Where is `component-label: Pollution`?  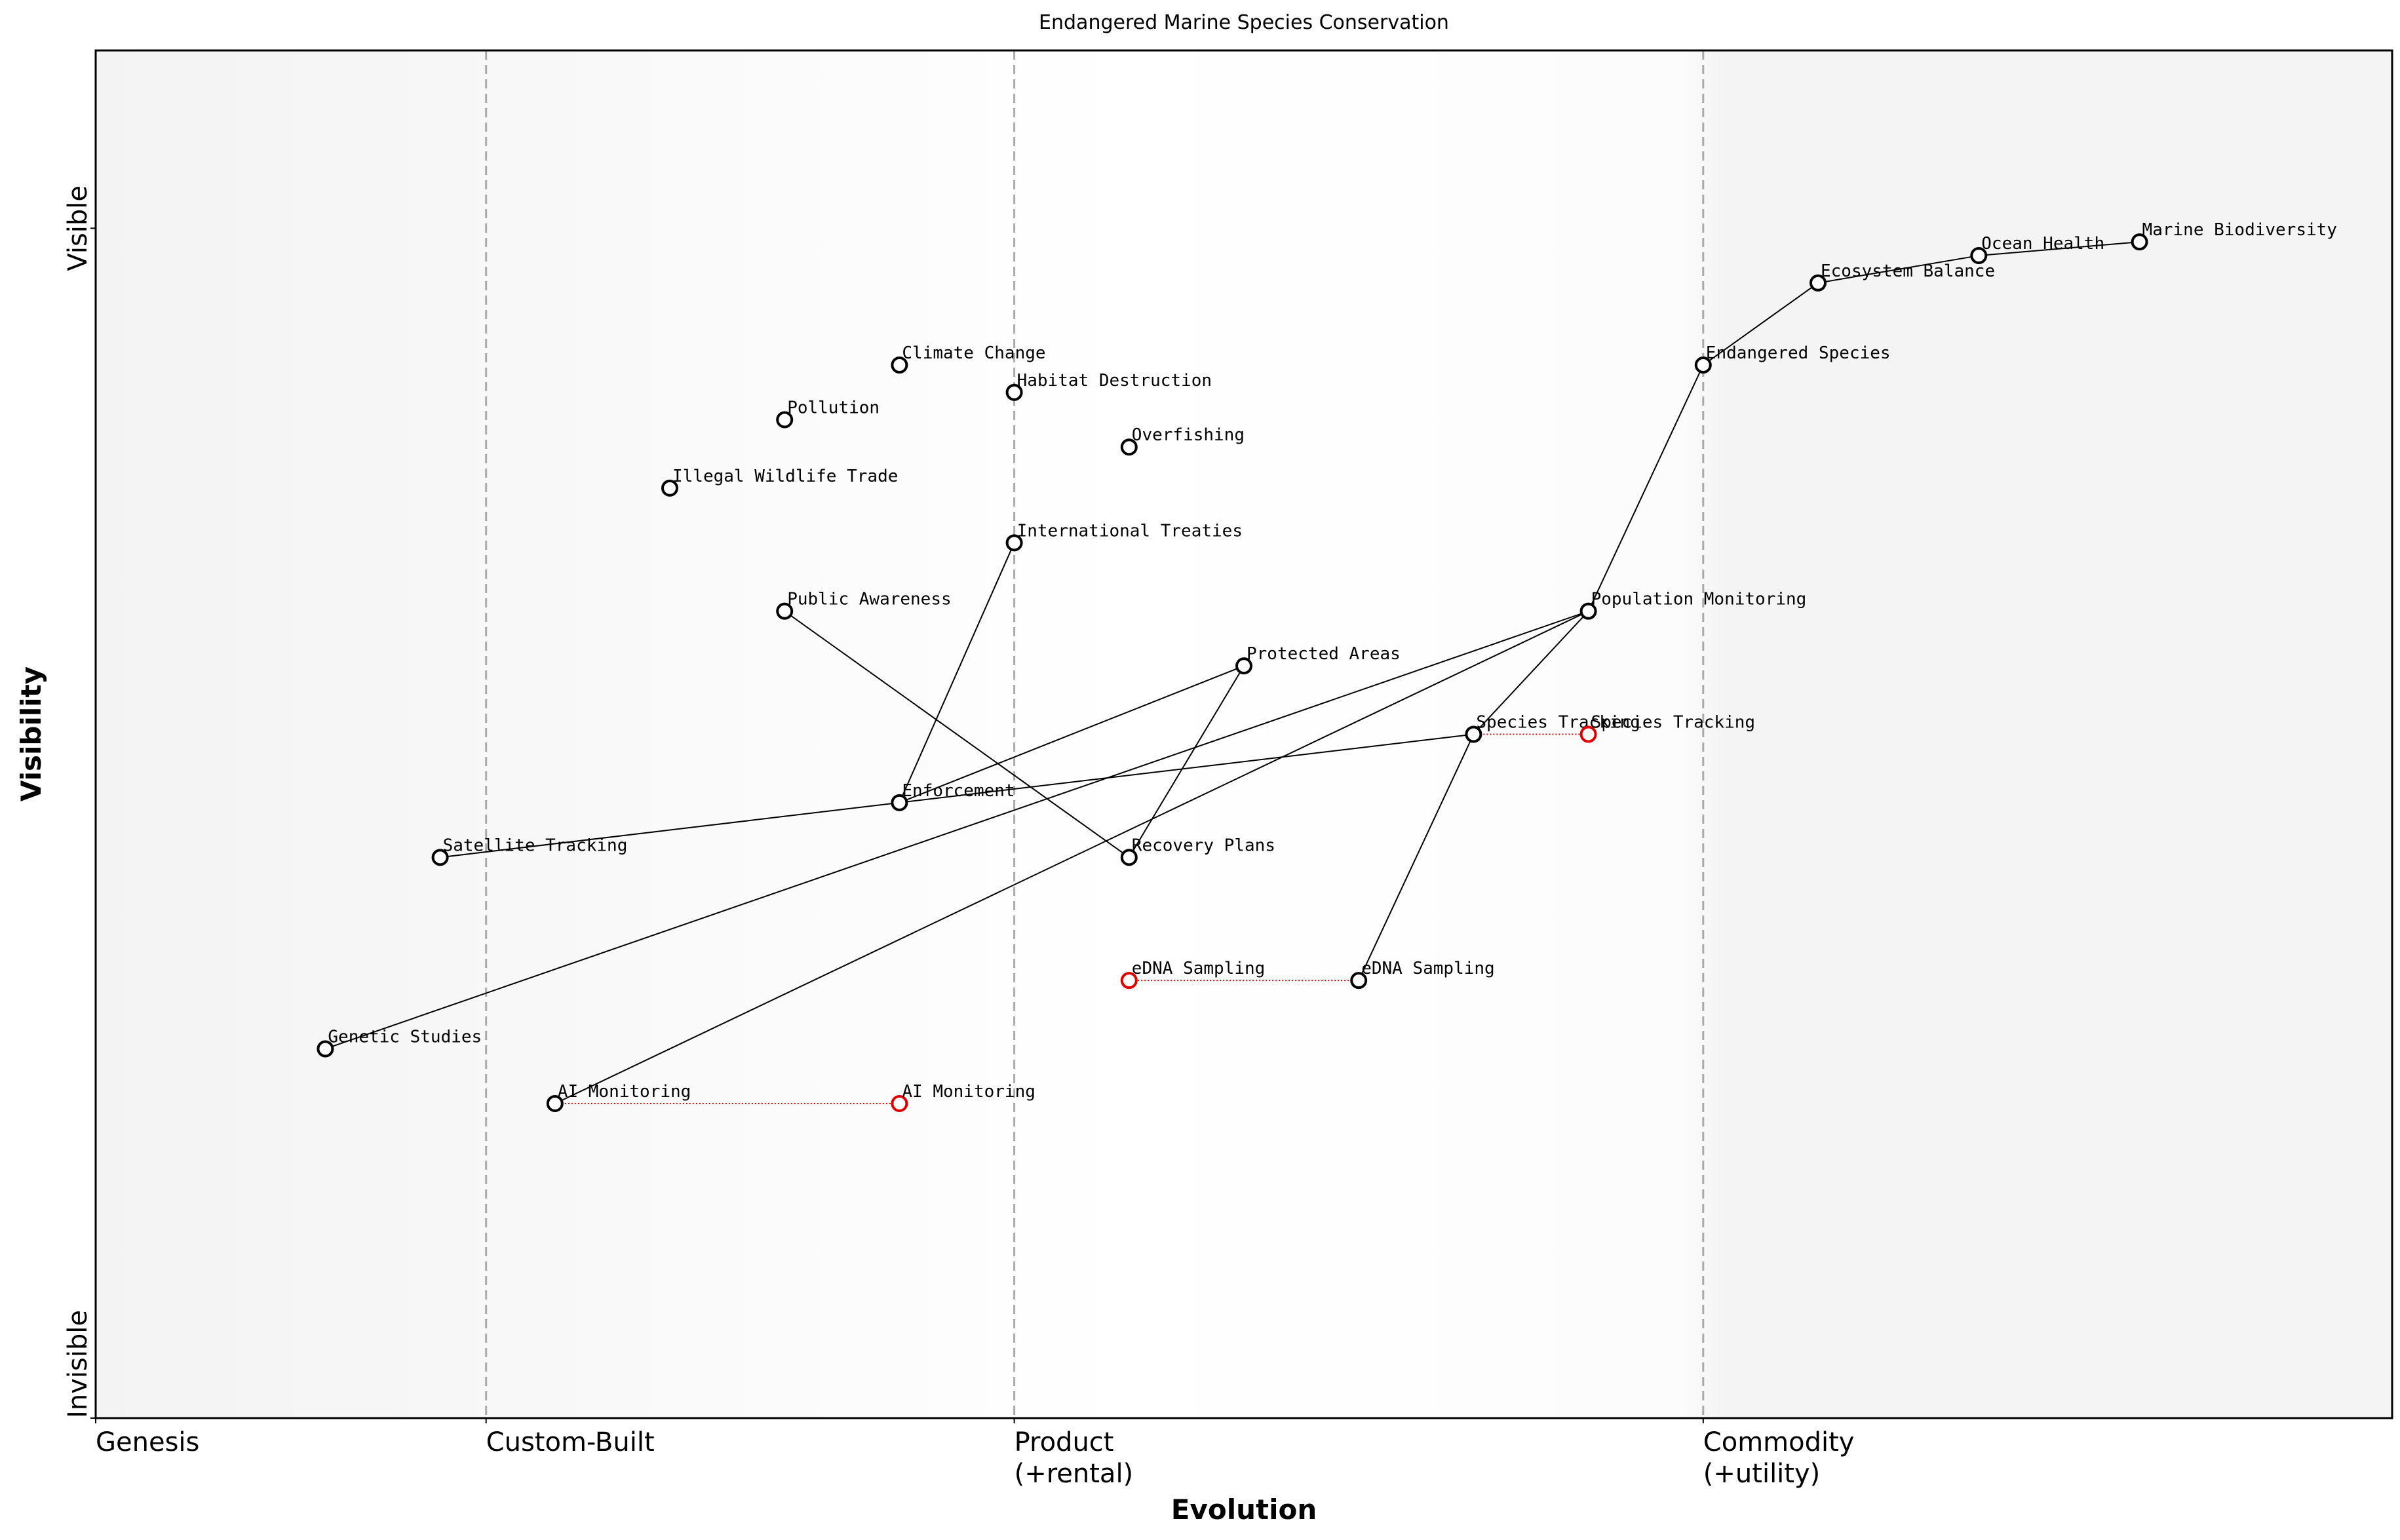
component-label: Pollution is located at coordinates (833, 407).